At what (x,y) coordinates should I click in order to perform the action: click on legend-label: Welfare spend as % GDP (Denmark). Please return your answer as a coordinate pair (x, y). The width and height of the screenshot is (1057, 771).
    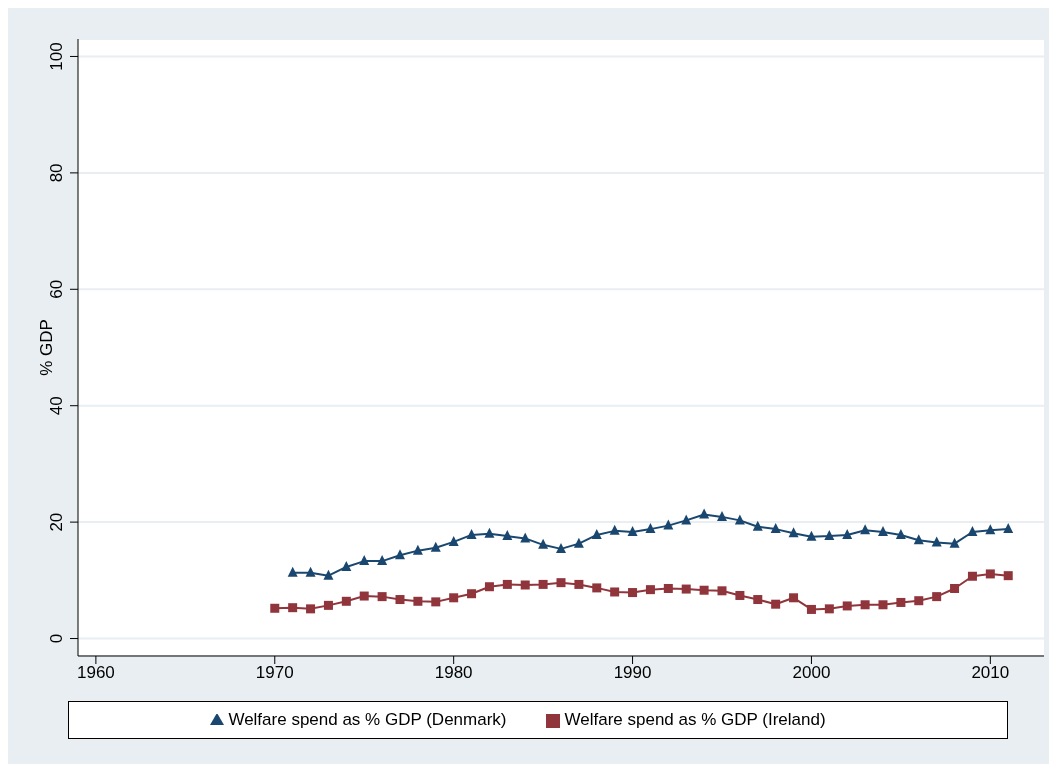
    Looking at the image, I should click on (367, 719).